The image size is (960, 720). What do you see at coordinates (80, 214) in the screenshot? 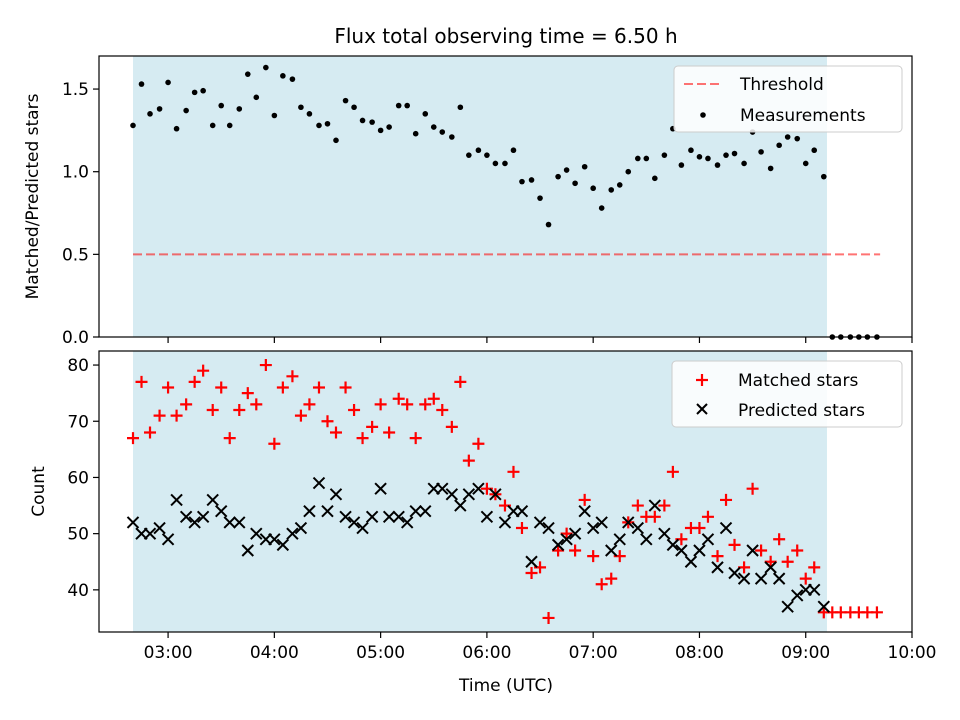
I see `top-y-ticks: 0.0 0.5 1.0 1.5` at bounding box center [80, 214].